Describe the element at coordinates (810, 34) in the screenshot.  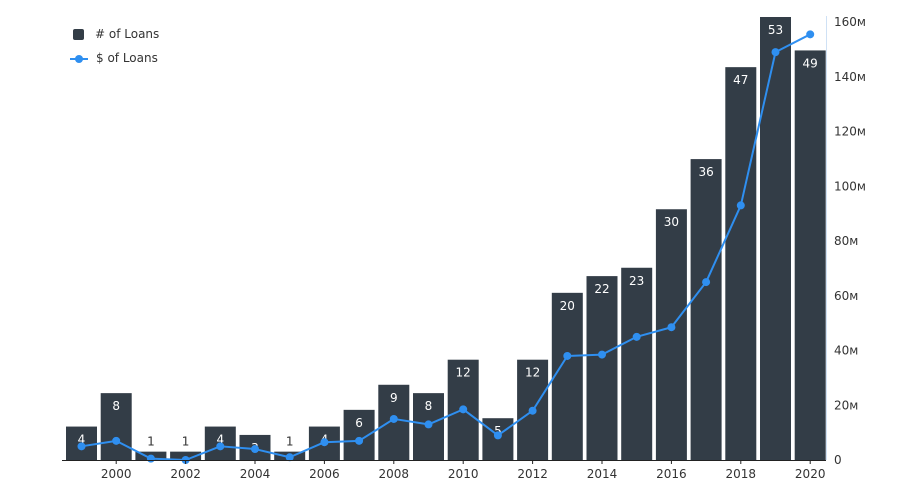
I see `amount-point-2020` at that location.